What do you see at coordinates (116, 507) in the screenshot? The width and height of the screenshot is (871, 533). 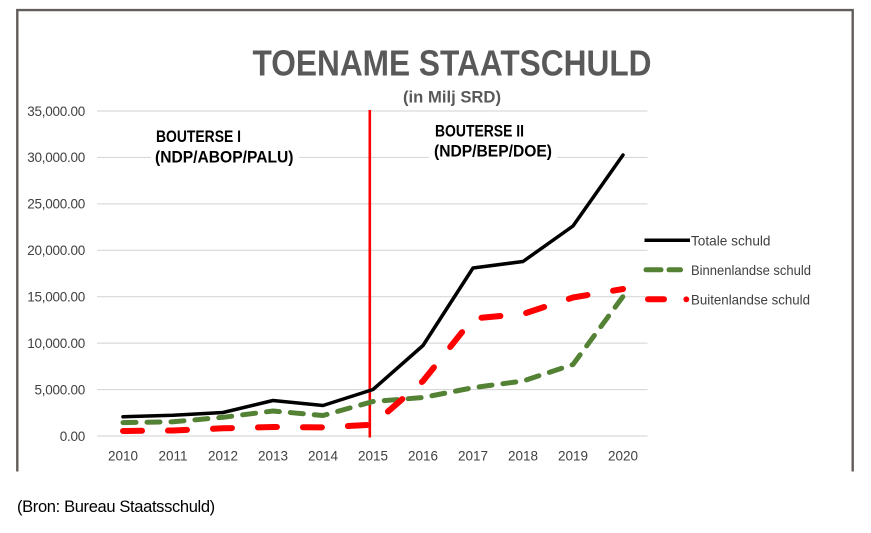 I see `svg-text: (Bron: Bureau Staatsschuld)` at bounding box center [116, 507].